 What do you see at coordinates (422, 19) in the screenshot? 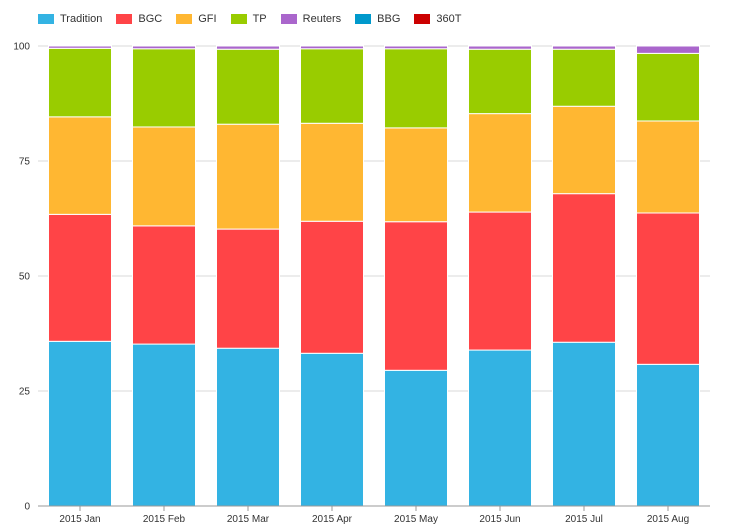
I see `legend-swatch-360t` at bounding box center [422, 19].